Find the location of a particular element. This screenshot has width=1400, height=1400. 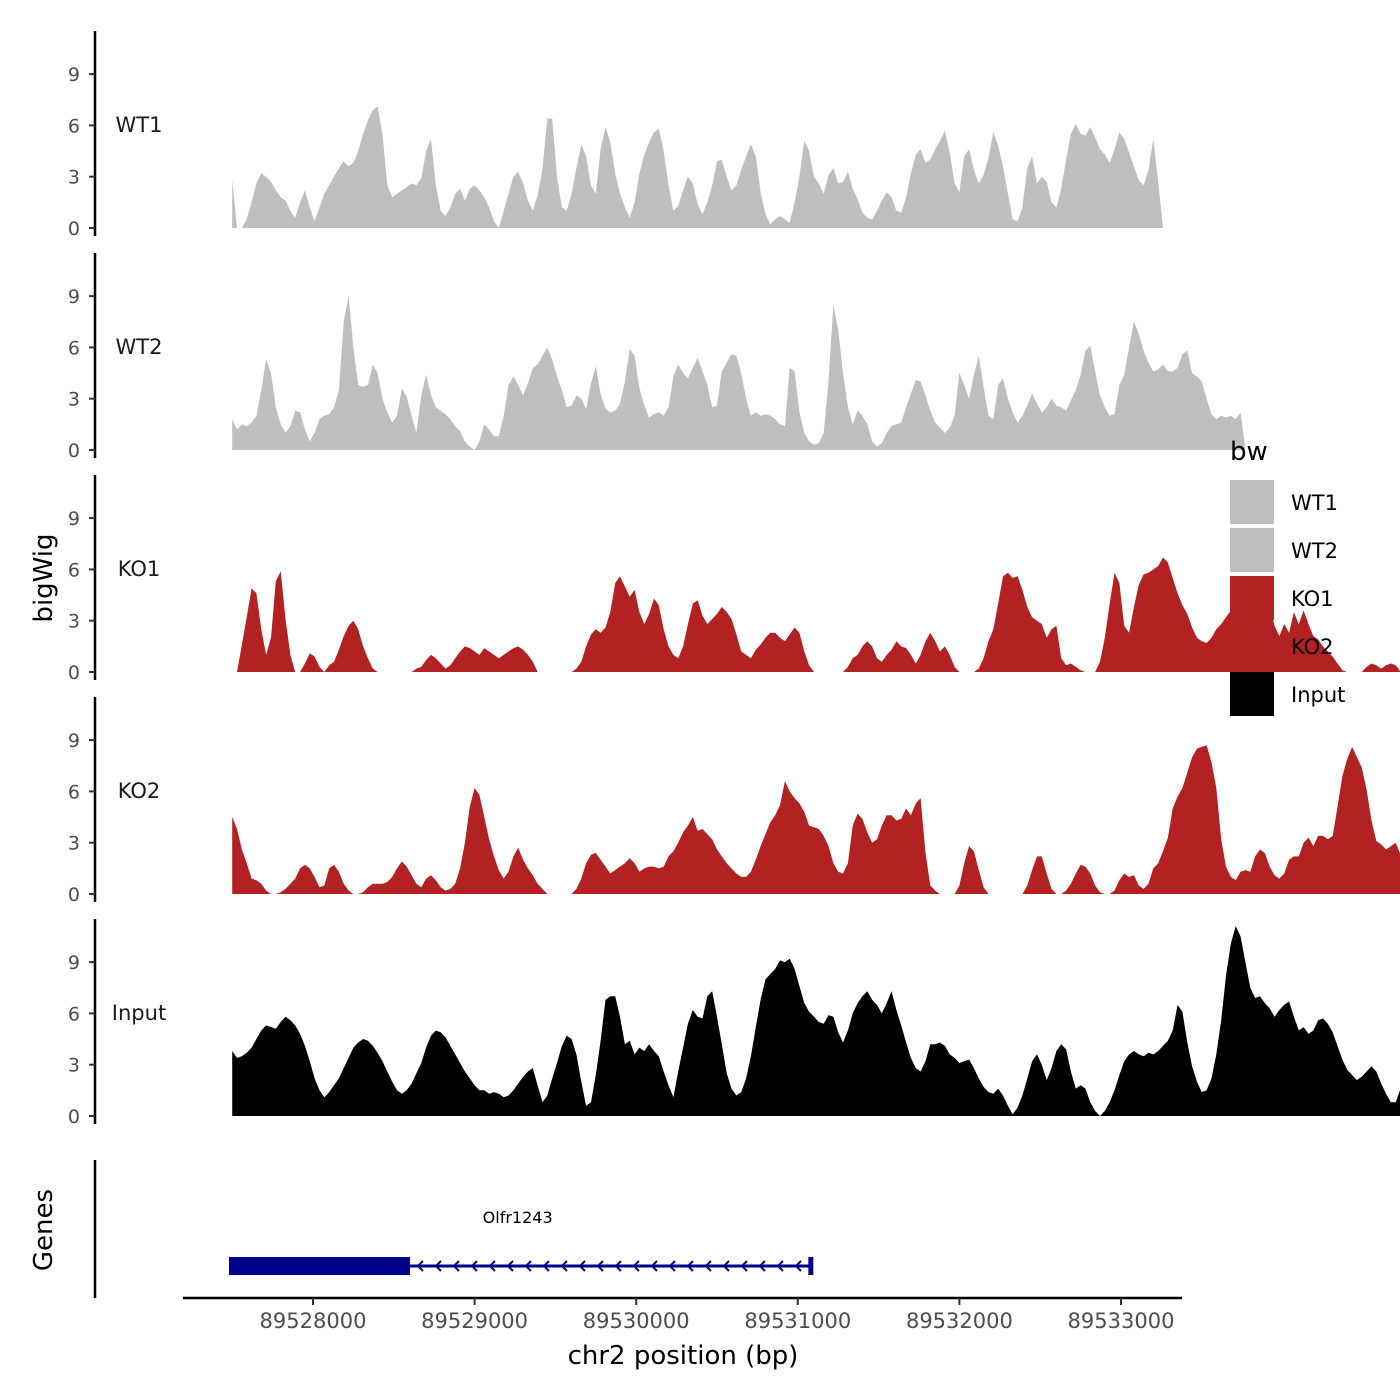

legend-swatch-ko2 is located at coordinates (1252, 646).